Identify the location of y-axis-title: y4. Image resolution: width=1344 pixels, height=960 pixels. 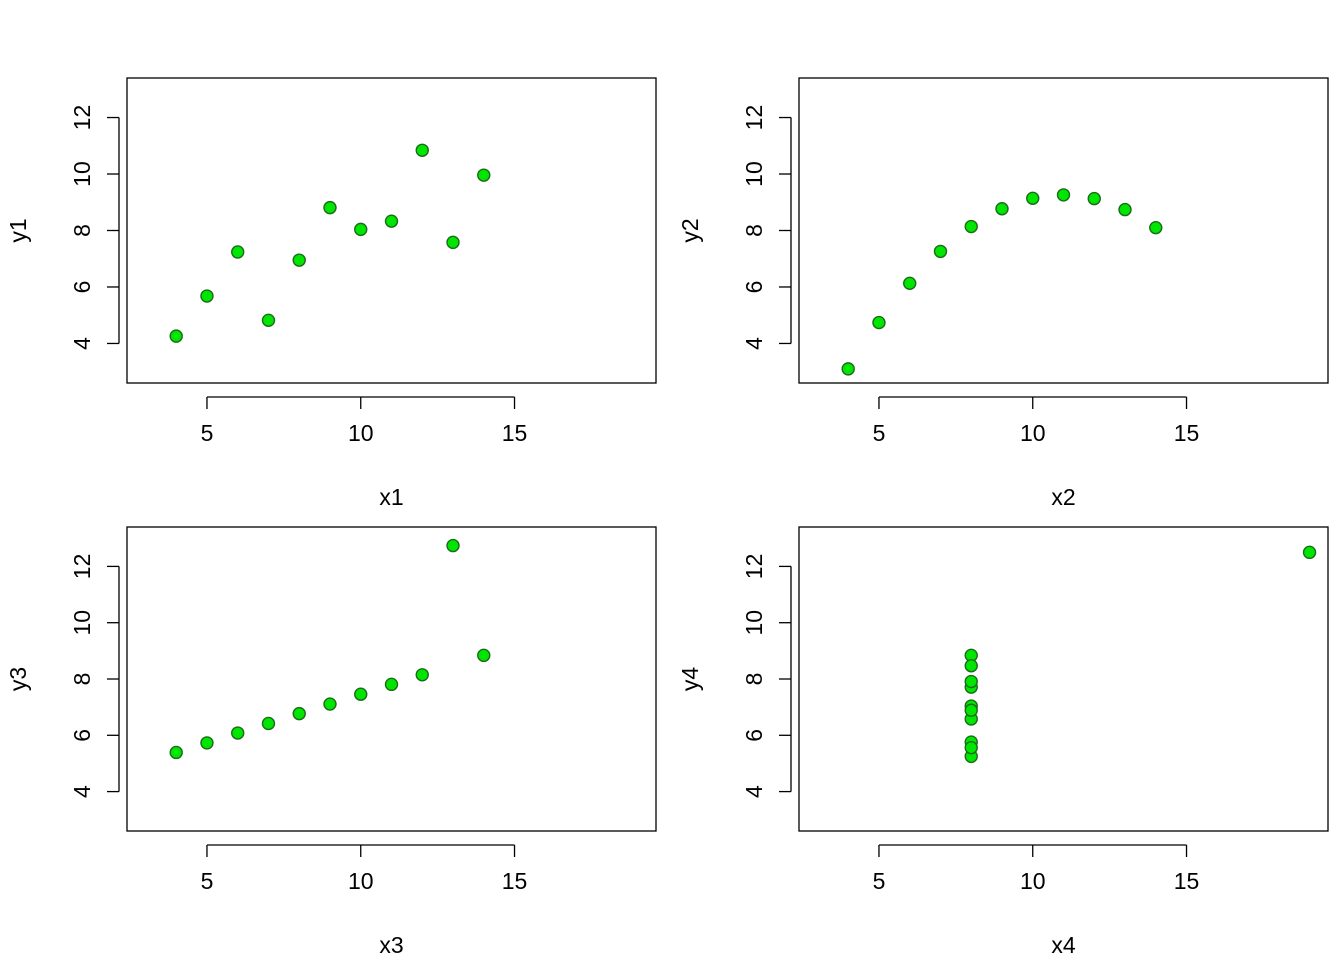
(690, 679).